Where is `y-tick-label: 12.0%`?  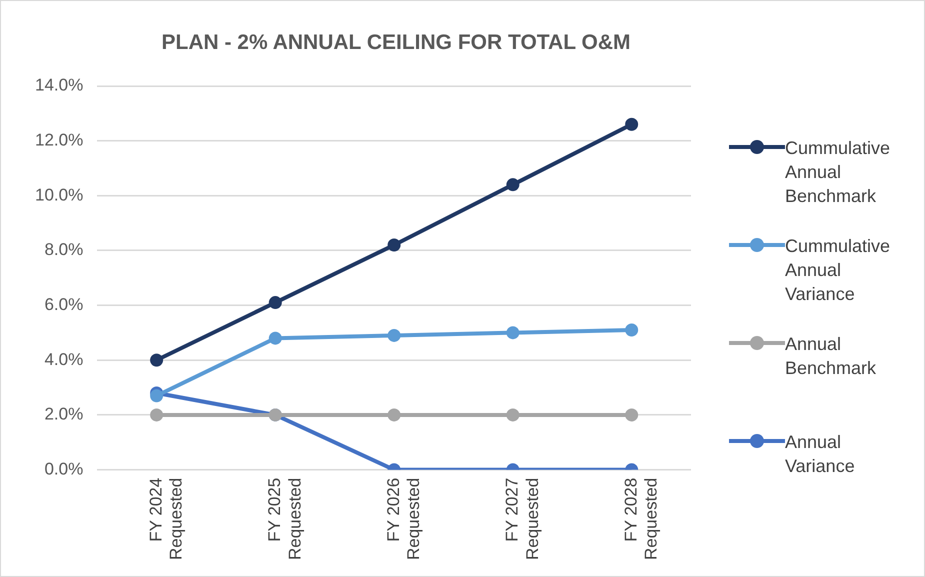 y-tick-label: 12.0% is located at coordinates (59, 140).